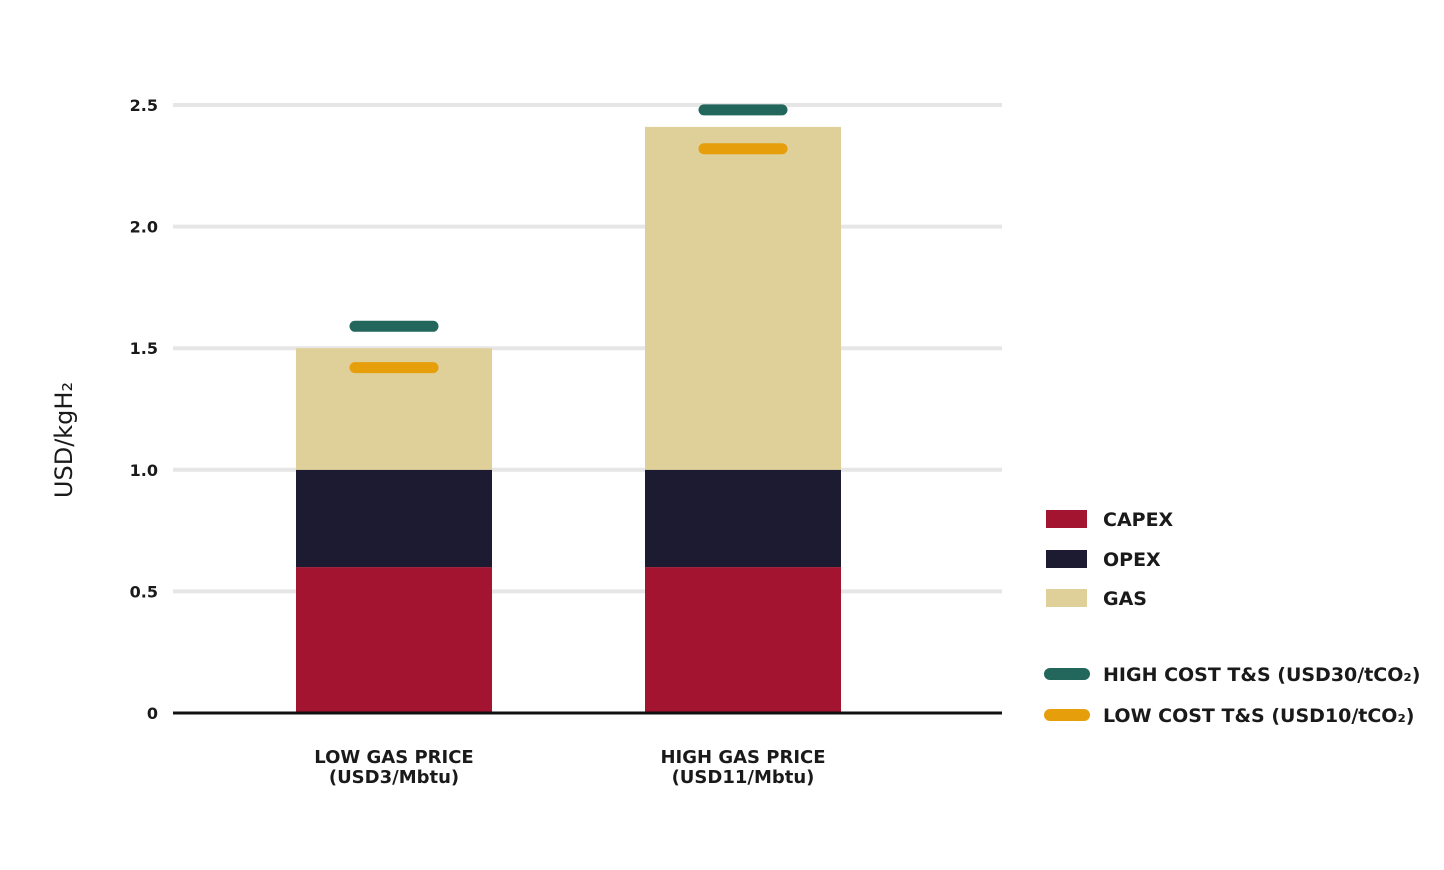 Image resolution: width=1444 pixels, height=870 pixels. I want to click on legend-label: OPEX, so click(1132, 560).